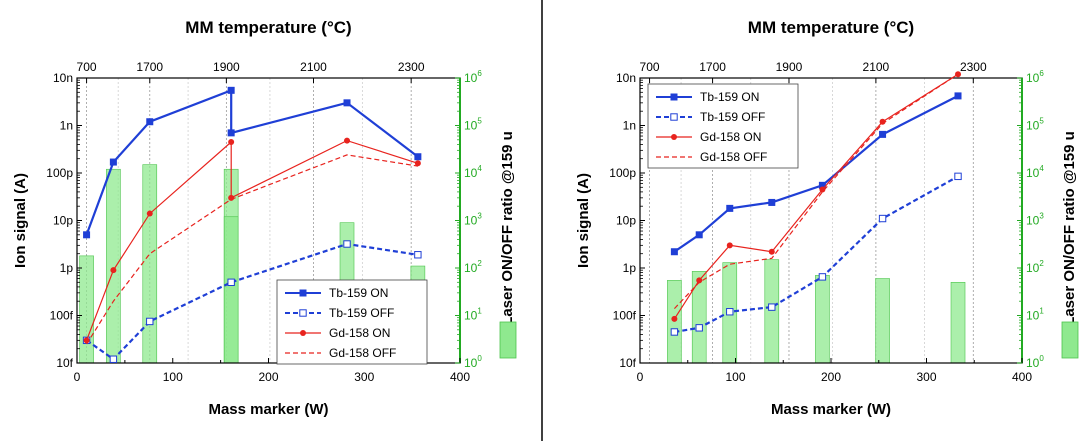 The image size is (1084, 441). What do you see at coordinates (629, 126) in the screenshot?
I see `y-tick-label: 1n` at bounding box center [629, 126].